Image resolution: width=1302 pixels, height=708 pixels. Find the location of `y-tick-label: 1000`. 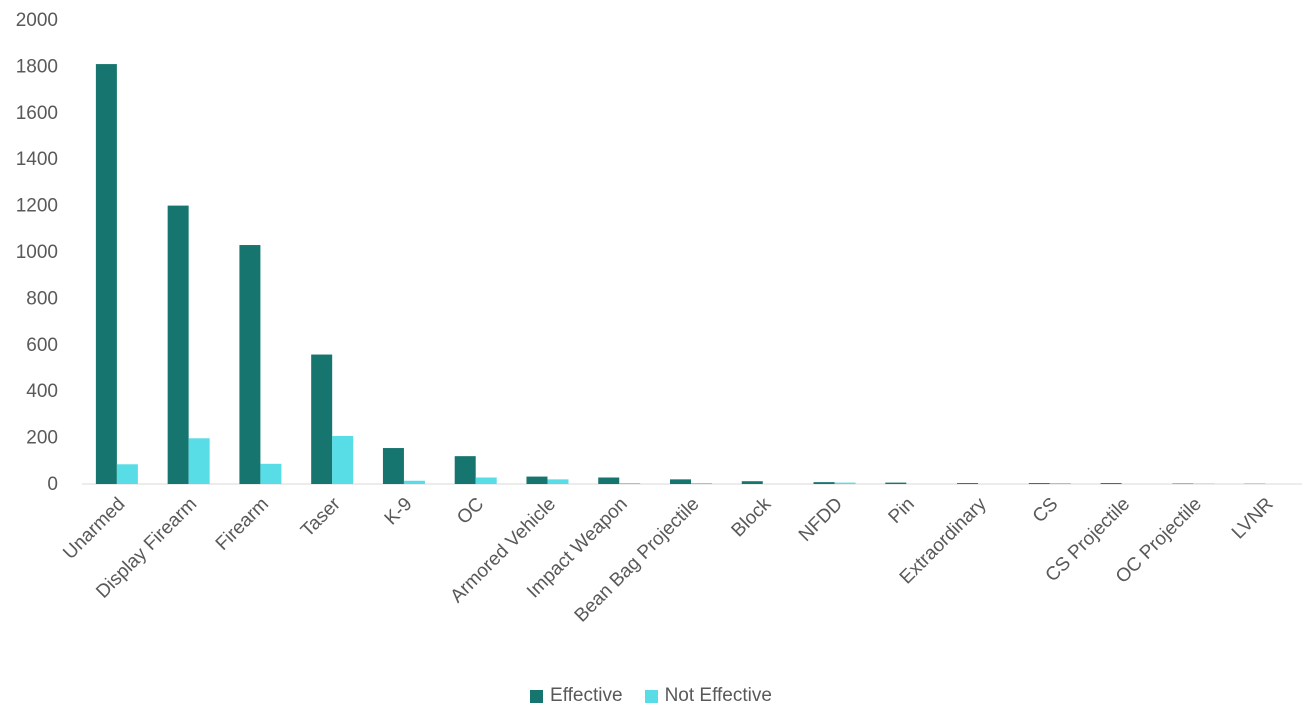

y-tick-label: 1000 is located at coordinates (37, 252).